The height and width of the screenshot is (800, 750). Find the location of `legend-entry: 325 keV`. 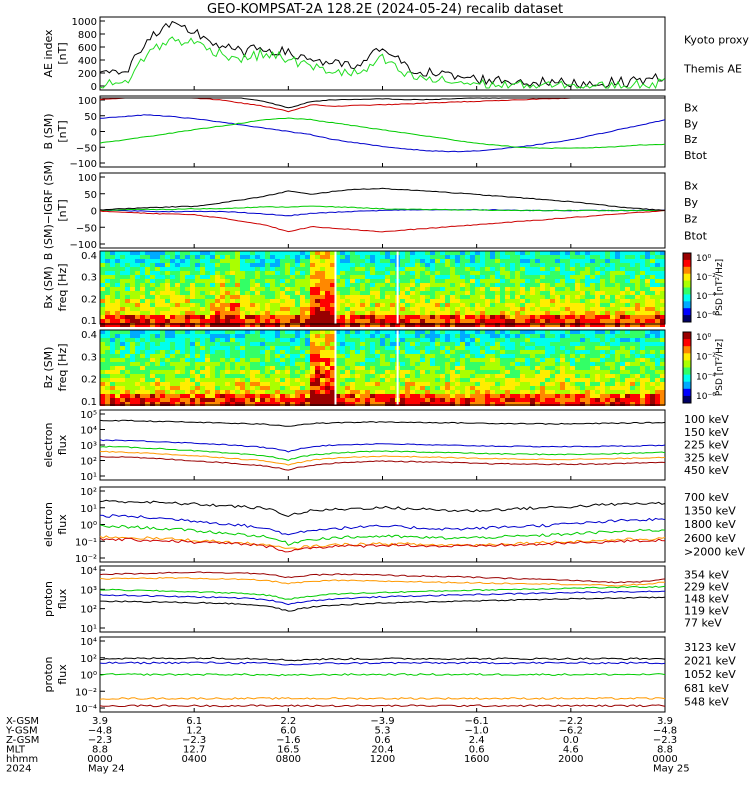

legend-entry: 325 keV is located at coordinates (706, 457).